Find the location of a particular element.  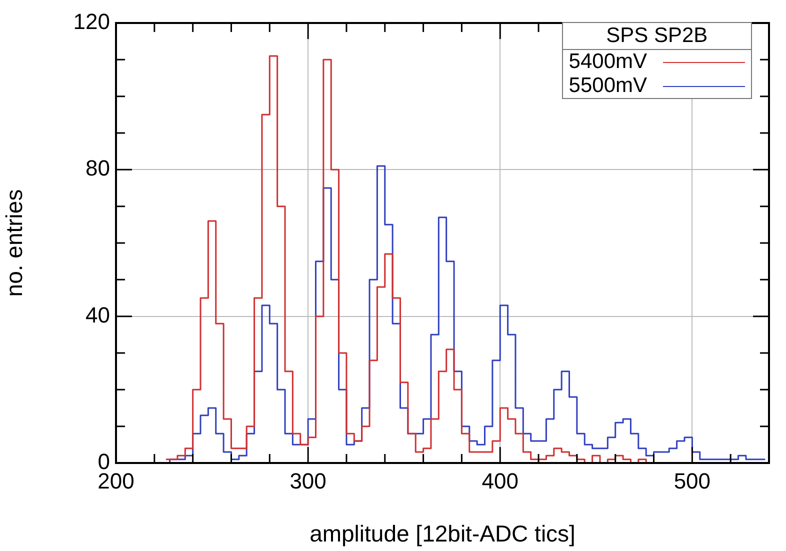

y-tick-label: 40 is located at coordinates (98, 315).